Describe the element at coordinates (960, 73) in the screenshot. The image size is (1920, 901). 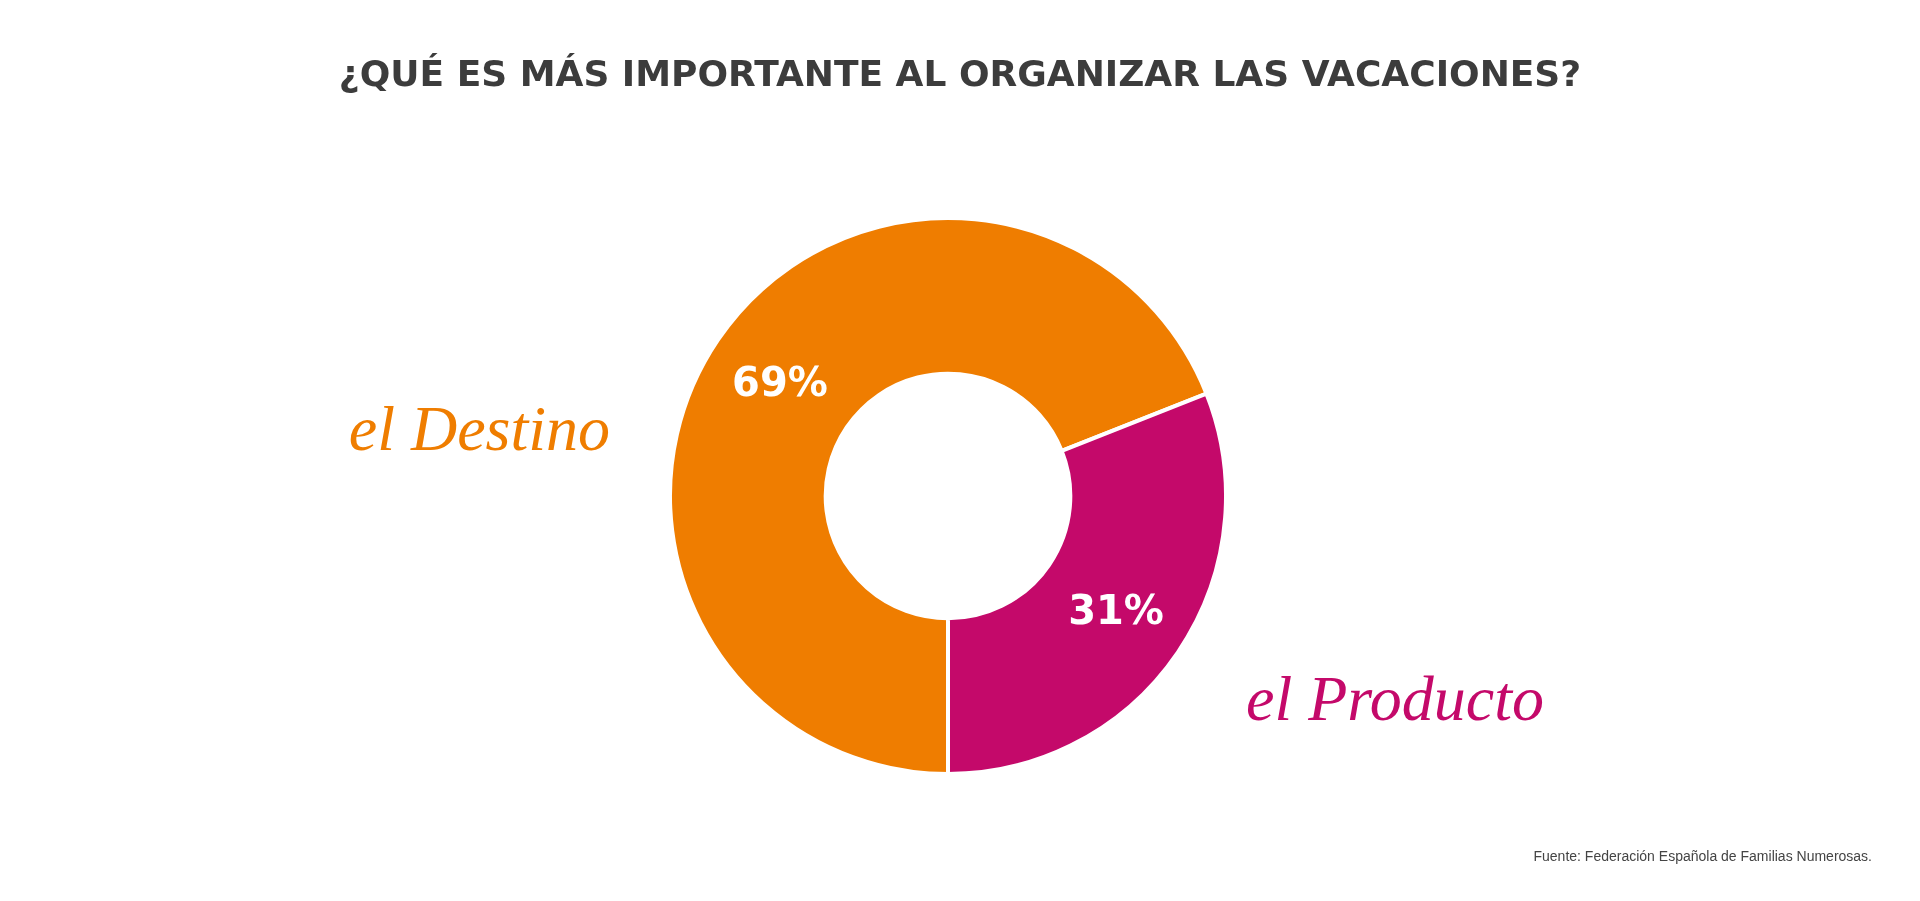
I see `chart-title: ¿QUÉ ES MÁS IMPORTANTE AL ORGANIZAR LAS VACACIONES?` at that location.